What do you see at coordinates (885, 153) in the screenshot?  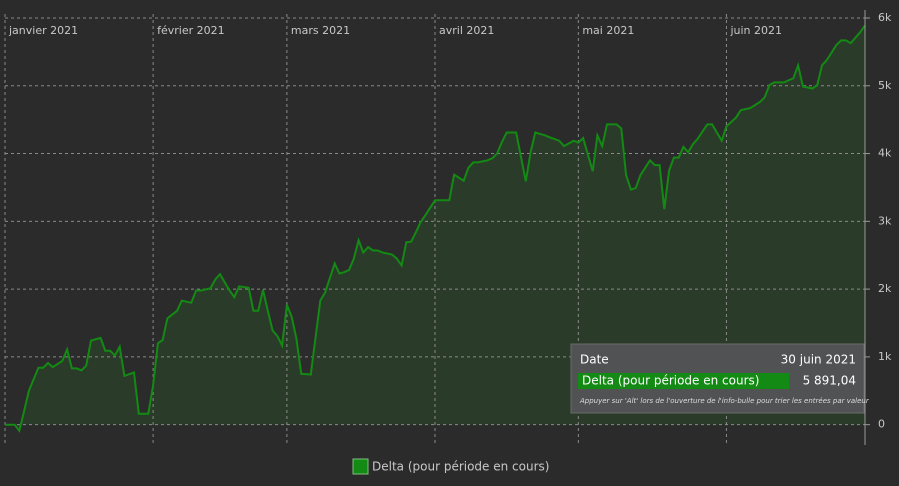 I see `y-tick-label: 4k` at bounding box center [885, 153].